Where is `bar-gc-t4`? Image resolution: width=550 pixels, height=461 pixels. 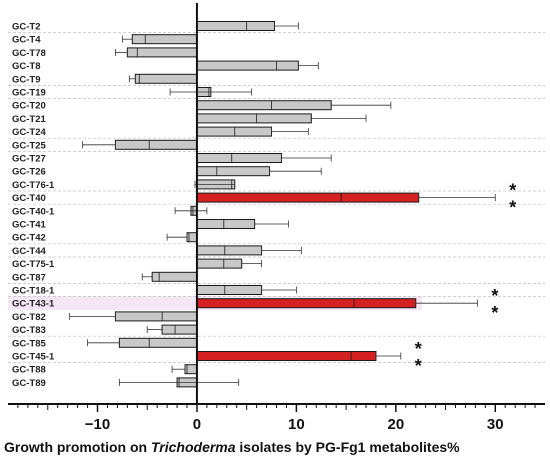 bar-gc-t4 is located at coordinates (164, 39).